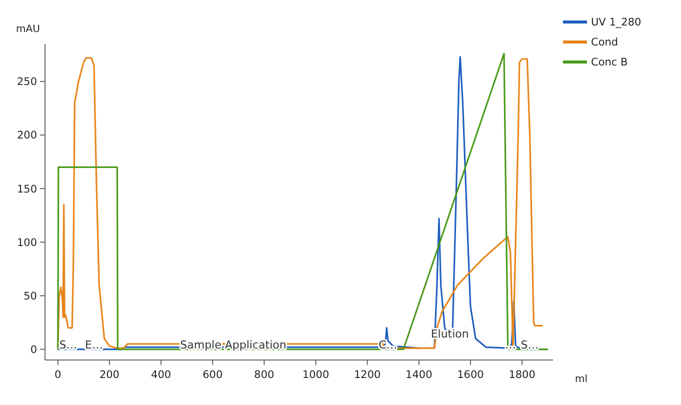  I want to click on y-tick-label: 200, so click(26, 136).